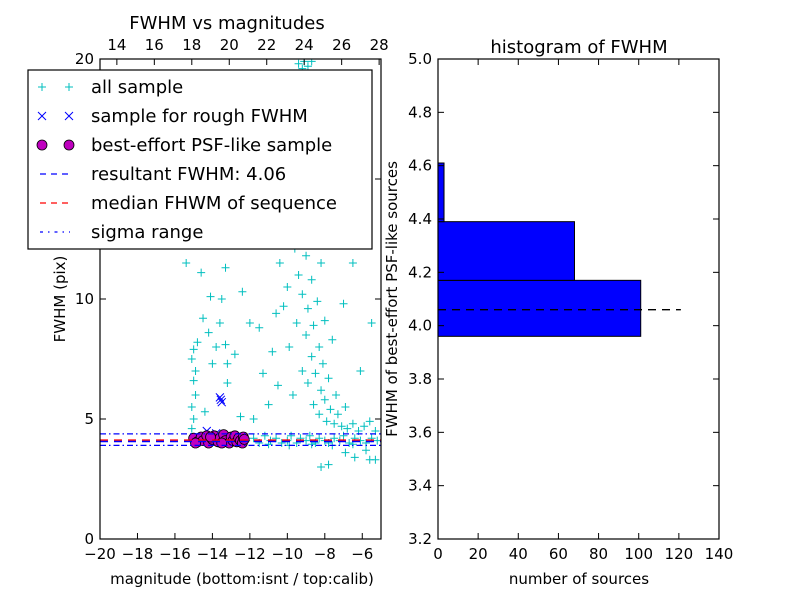 This screenshot has height=600, width=800. What do you see at coordinates (214, 203) in the screenshot?
I see `legend-label: median FHWM of sequence` at bounding box center [214, 203].